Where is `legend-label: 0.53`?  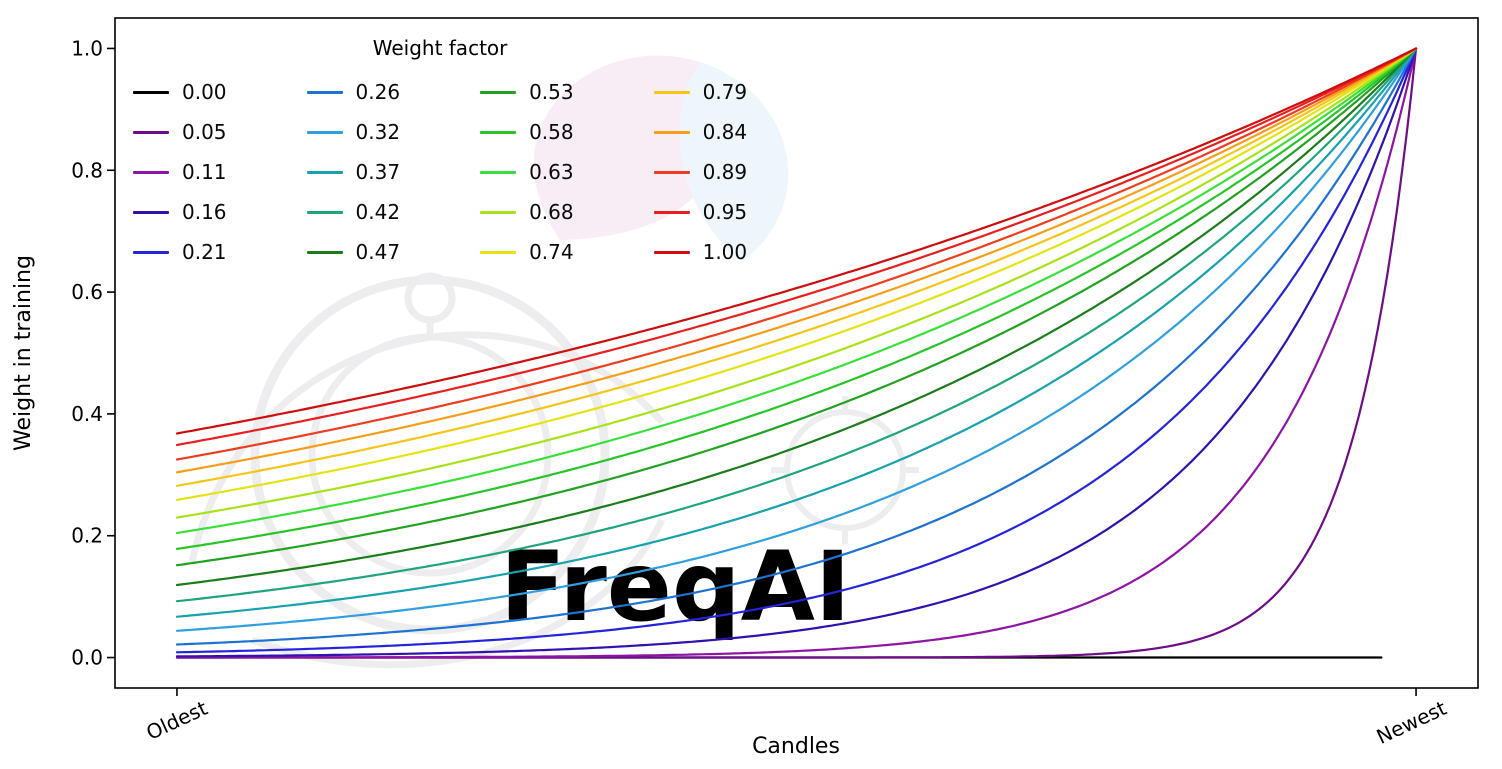 legend-label: 0.53 is located at coordinates (551, 92).